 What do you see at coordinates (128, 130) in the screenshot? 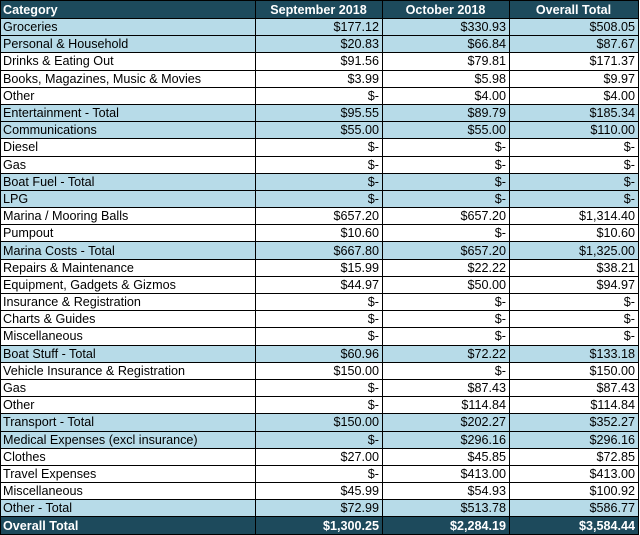
I see `category-cell: Communications` at bounding box center [128, 130].